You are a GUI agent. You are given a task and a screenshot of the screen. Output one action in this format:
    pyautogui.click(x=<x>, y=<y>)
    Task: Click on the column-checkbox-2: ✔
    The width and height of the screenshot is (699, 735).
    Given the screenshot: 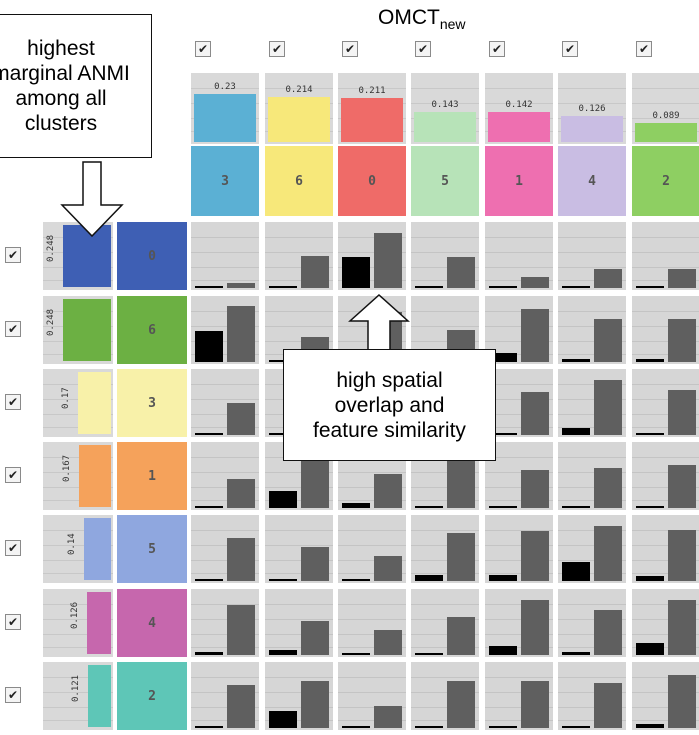 What is the action you would take?
    pyautogui.click(x=644, y=49)
    